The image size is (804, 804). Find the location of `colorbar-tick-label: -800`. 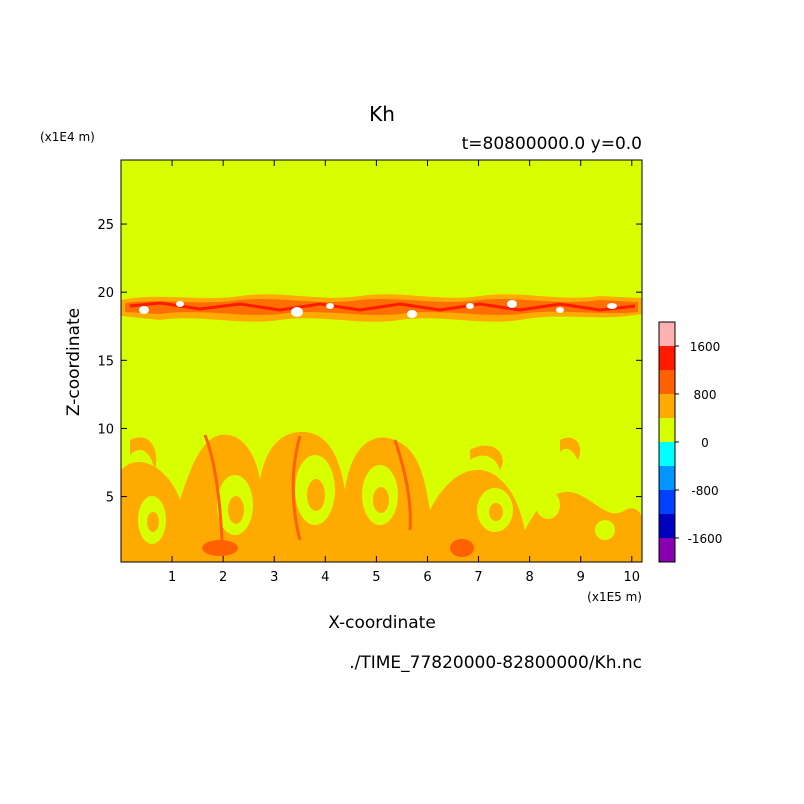

colorbar-tick-label: -800 is located at coordinates (704, 491).